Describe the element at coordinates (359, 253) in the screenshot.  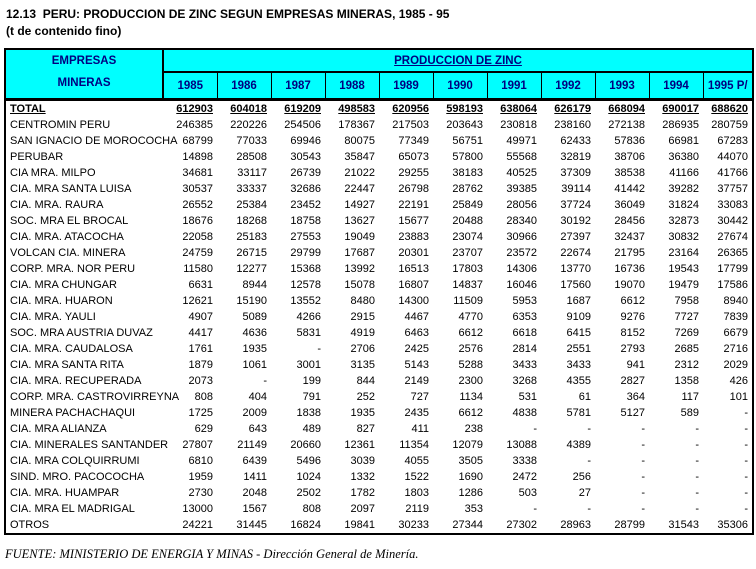
I see `value-cell: 17687` at that location.